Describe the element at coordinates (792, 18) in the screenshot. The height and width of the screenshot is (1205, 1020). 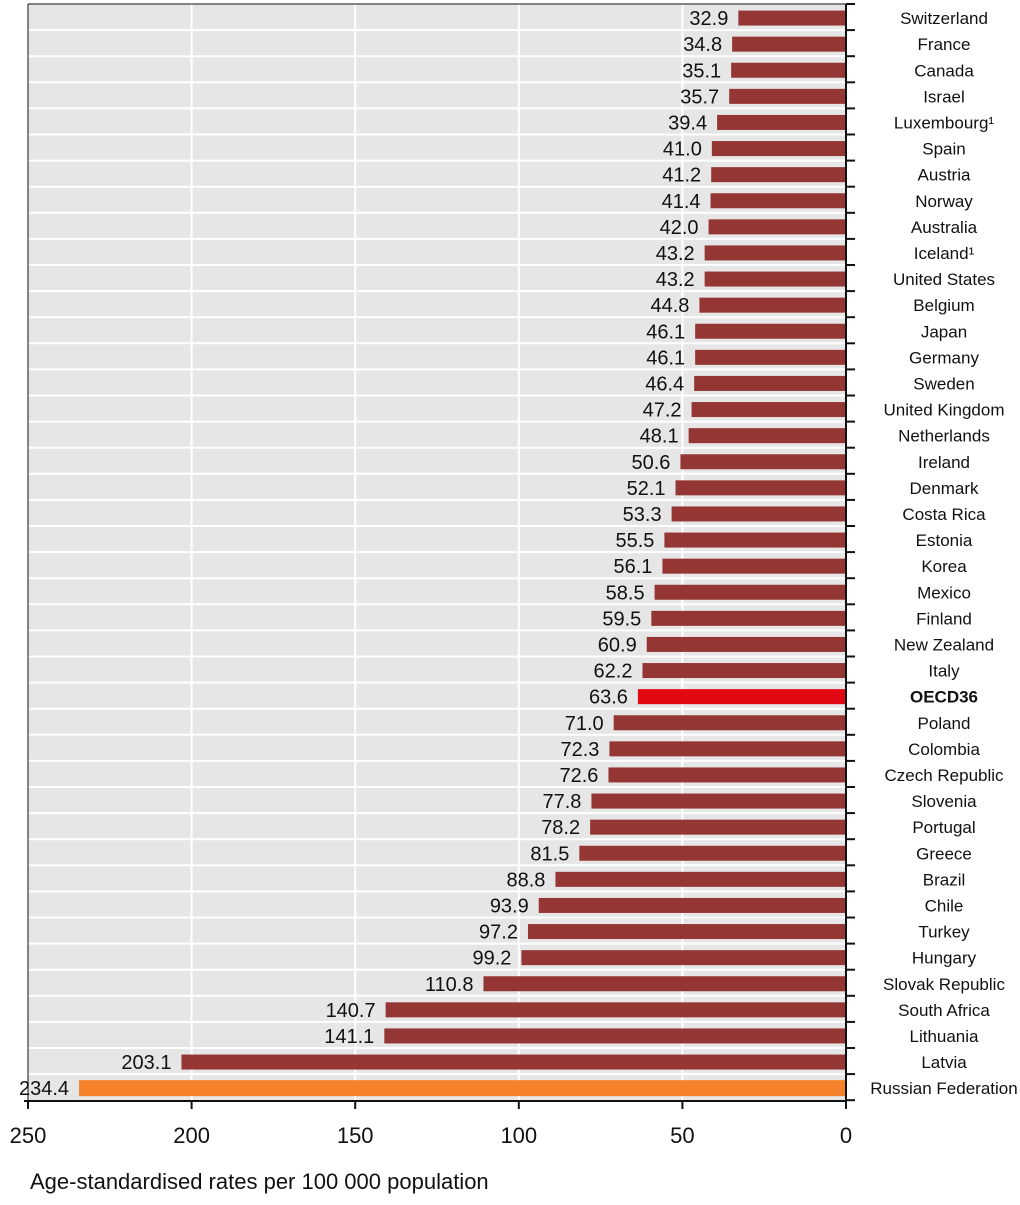
I see `bar-switzerland` at that location.